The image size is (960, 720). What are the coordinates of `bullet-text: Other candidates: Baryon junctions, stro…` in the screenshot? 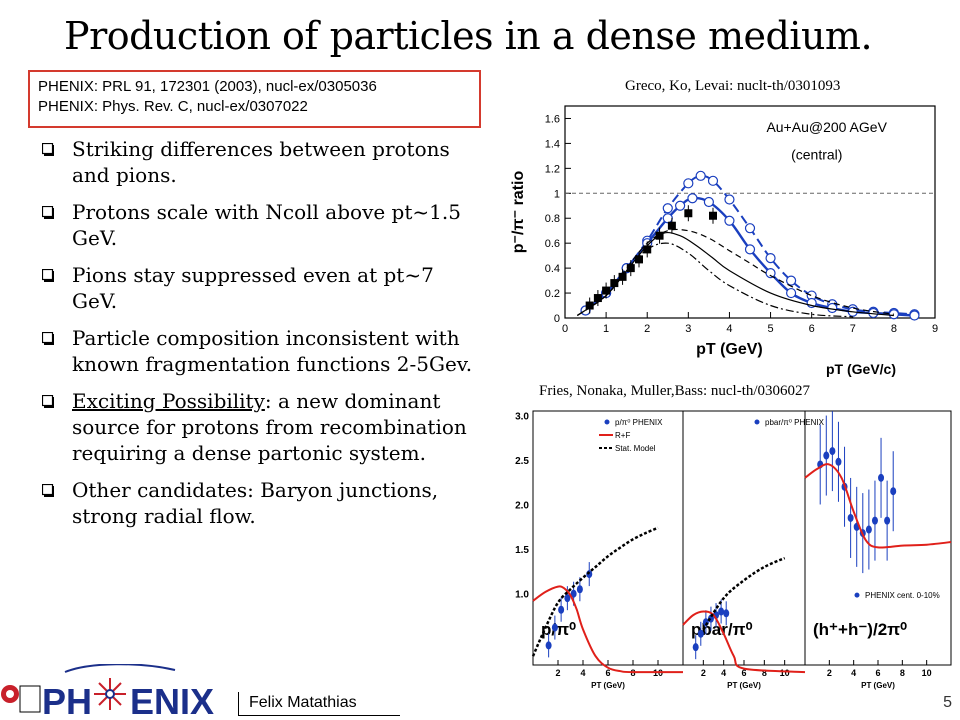 It's located at (255, 503).